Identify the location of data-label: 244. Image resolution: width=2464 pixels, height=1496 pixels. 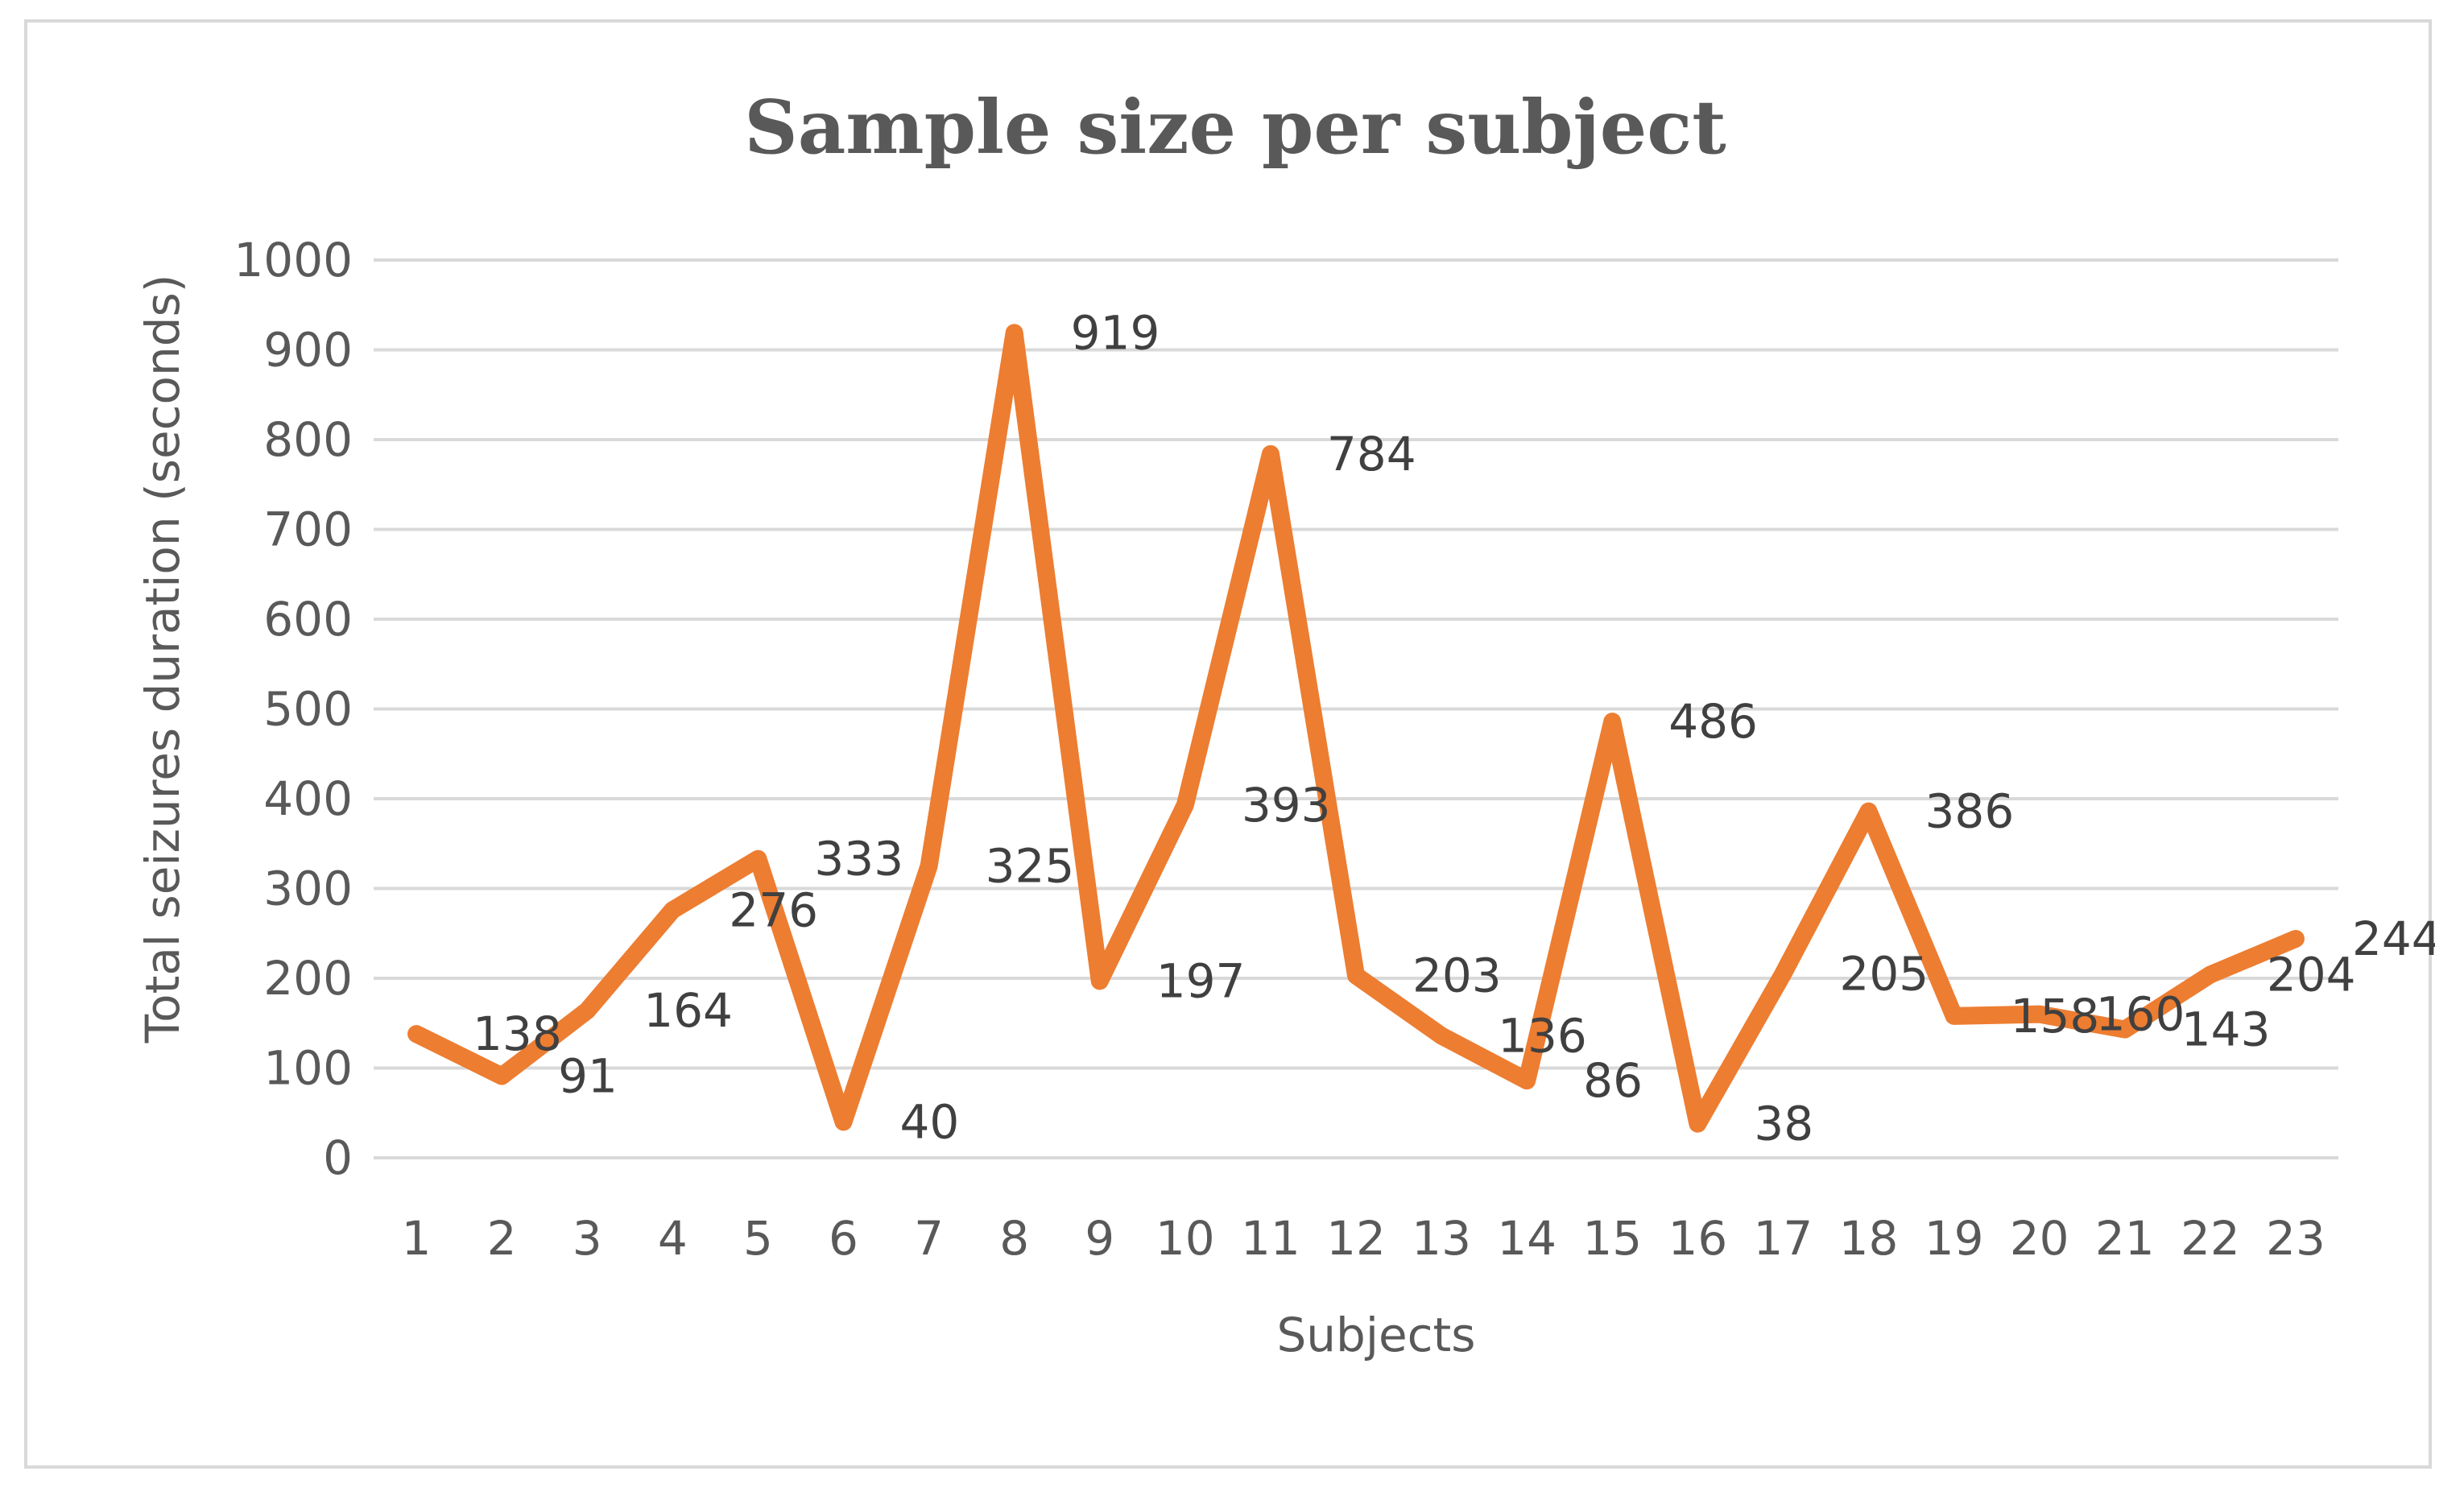
(2393, 938).